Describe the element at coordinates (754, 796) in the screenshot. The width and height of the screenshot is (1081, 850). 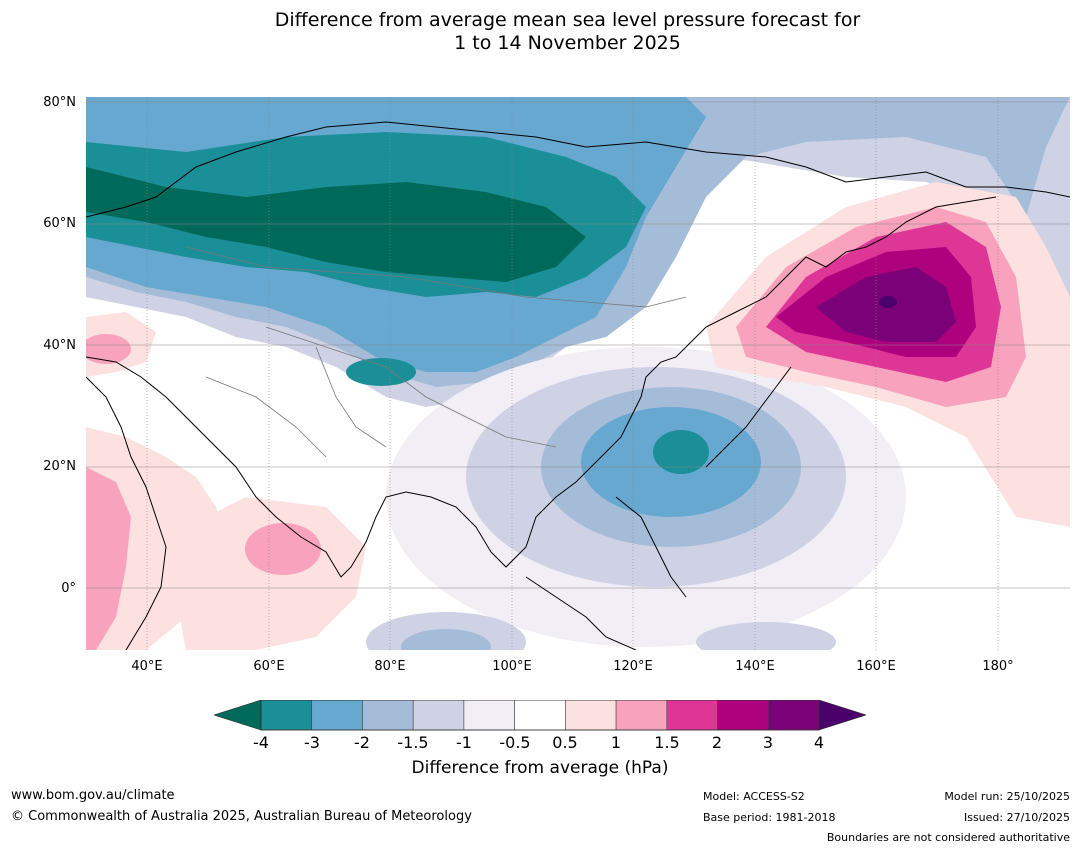
I see `footer-model: Model: ACCESS-S2` at that location.